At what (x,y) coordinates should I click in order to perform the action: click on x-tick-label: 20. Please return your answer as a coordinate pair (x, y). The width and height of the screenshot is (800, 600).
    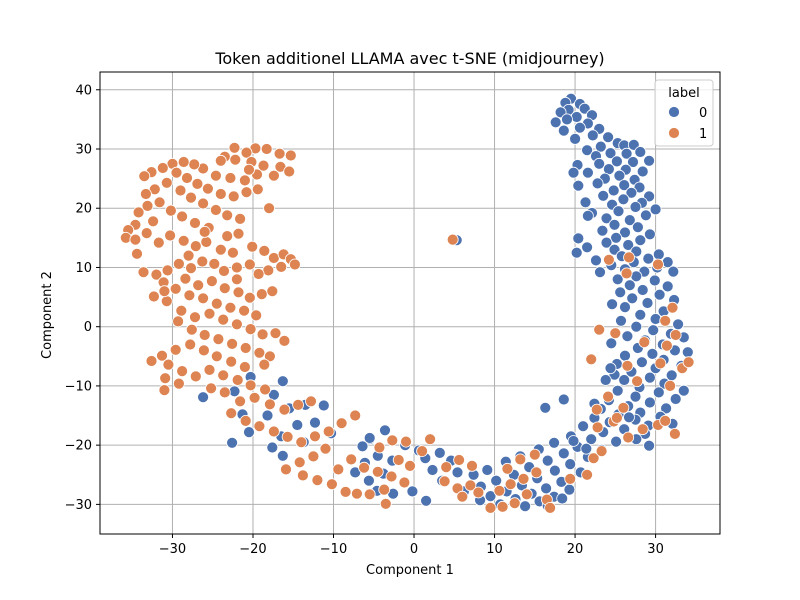
    Looking at the image, I should click on (575, 549).